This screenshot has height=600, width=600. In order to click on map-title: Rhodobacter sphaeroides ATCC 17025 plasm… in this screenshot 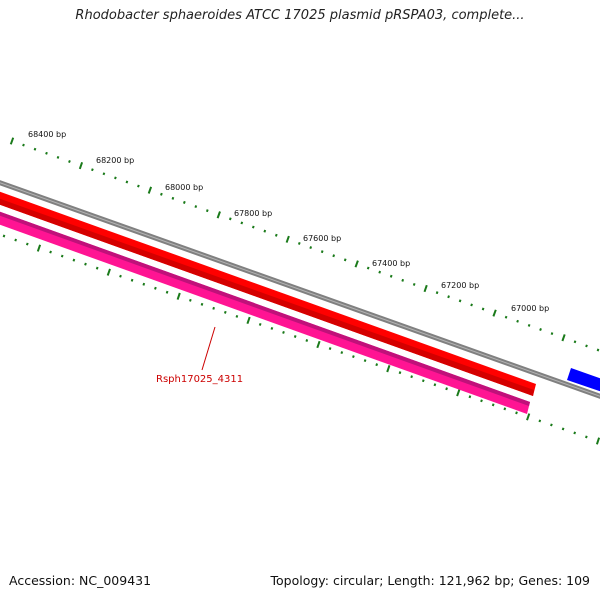, I will do `click(300, 15)`.